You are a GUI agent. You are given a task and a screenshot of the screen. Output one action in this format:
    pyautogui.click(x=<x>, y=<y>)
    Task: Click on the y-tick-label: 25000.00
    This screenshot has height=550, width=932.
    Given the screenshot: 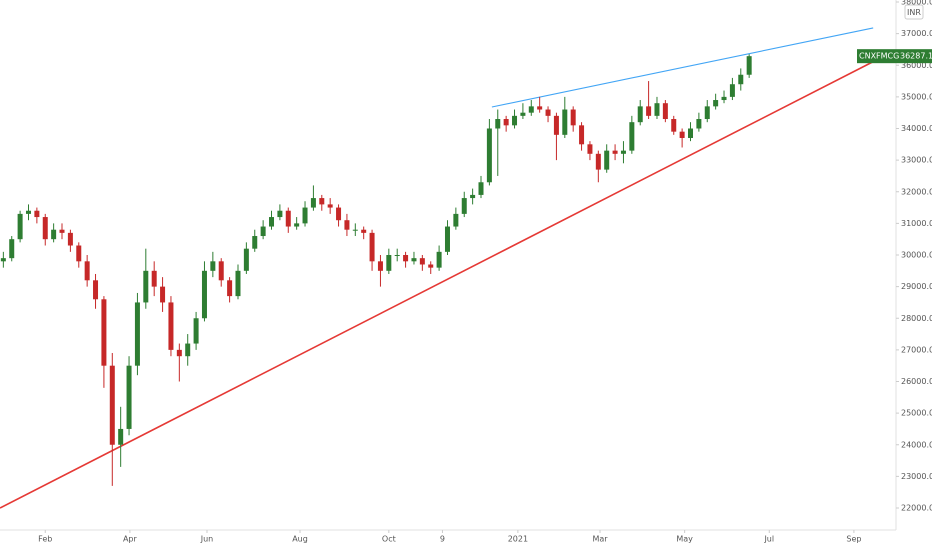 What is the action you would take?
    pyautogui.click(x=916, y=413)
    